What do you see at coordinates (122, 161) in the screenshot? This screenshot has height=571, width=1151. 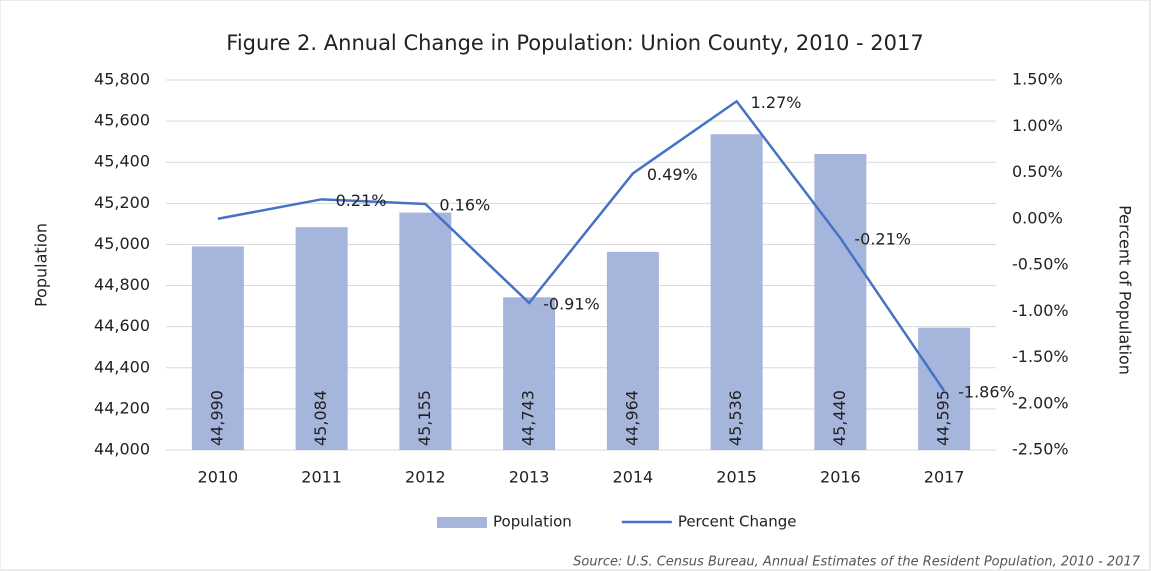 I see `y-tick-label: 45,400` at bounding box center [122, 161].